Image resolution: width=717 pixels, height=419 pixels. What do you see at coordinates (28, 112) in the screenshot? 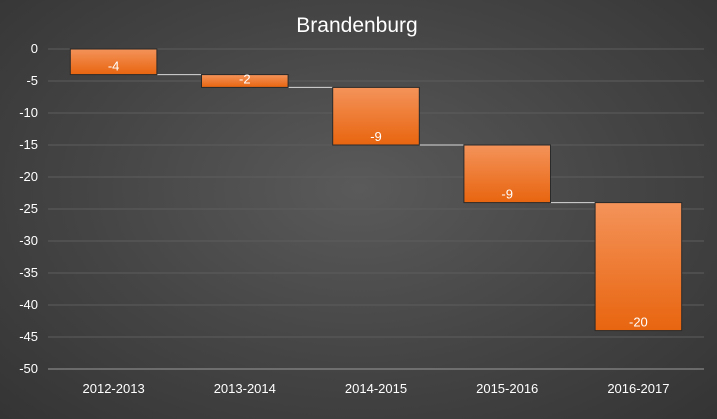
I see `y-tick-label: -10` at bounding box center [28, 112].